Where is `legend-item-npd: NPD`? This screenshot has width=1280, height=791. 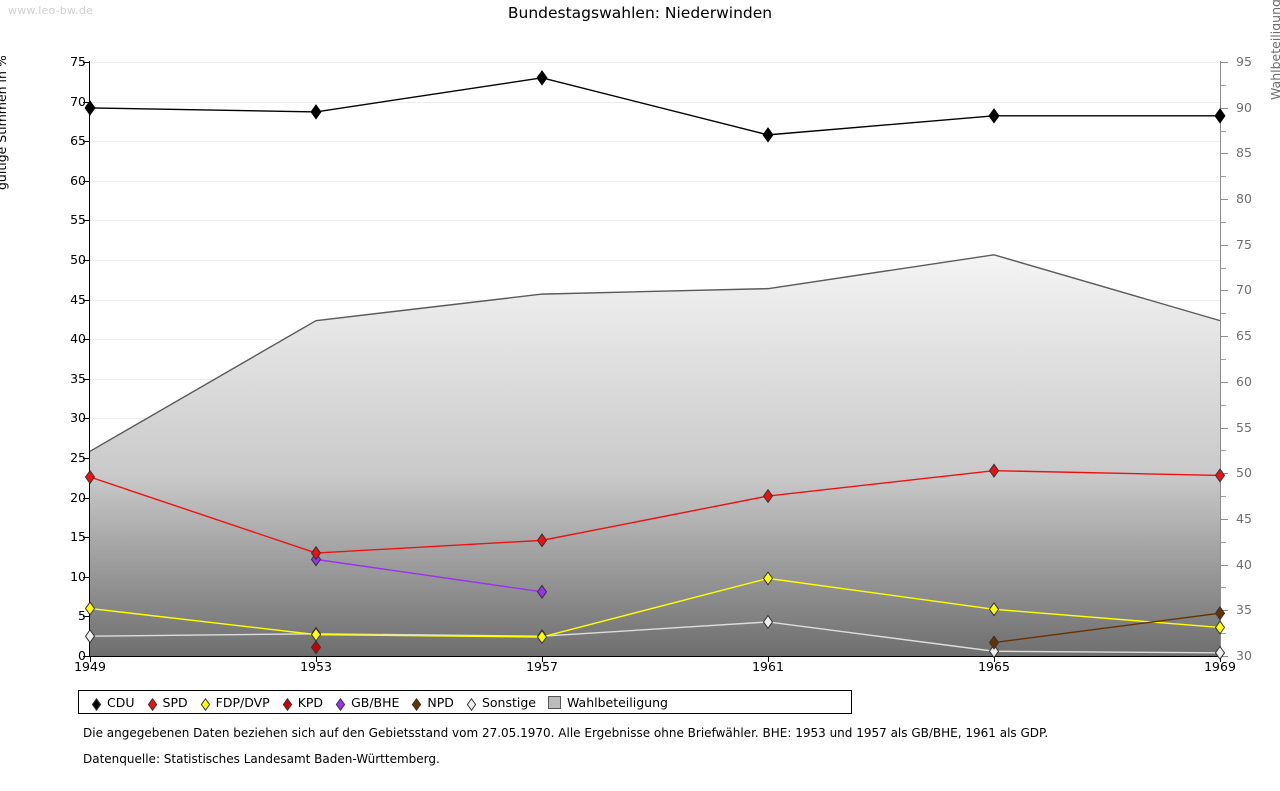 legend-item-npd: NPD is located at coordinates (426, 703).